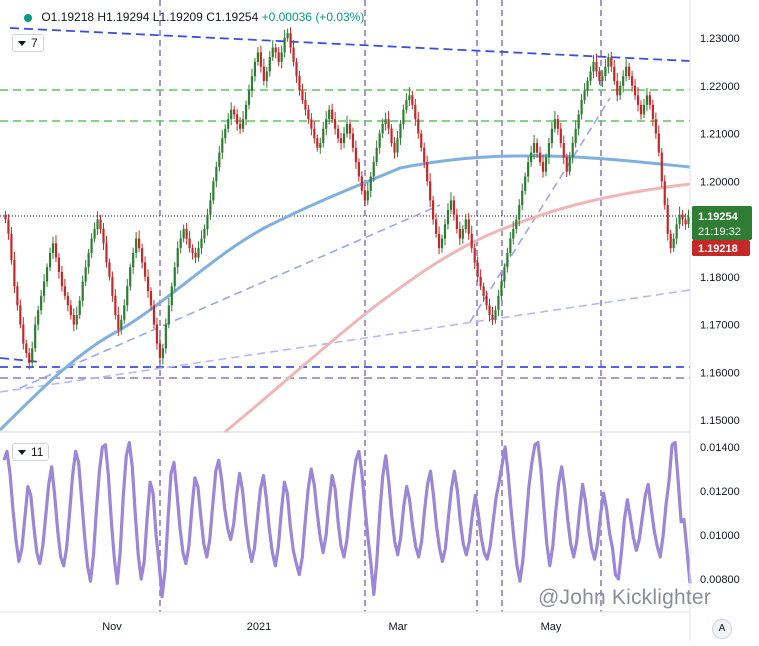 The image size is (759, 646). I want to click on price-tick-label: 1.23000, so click(720, 39).